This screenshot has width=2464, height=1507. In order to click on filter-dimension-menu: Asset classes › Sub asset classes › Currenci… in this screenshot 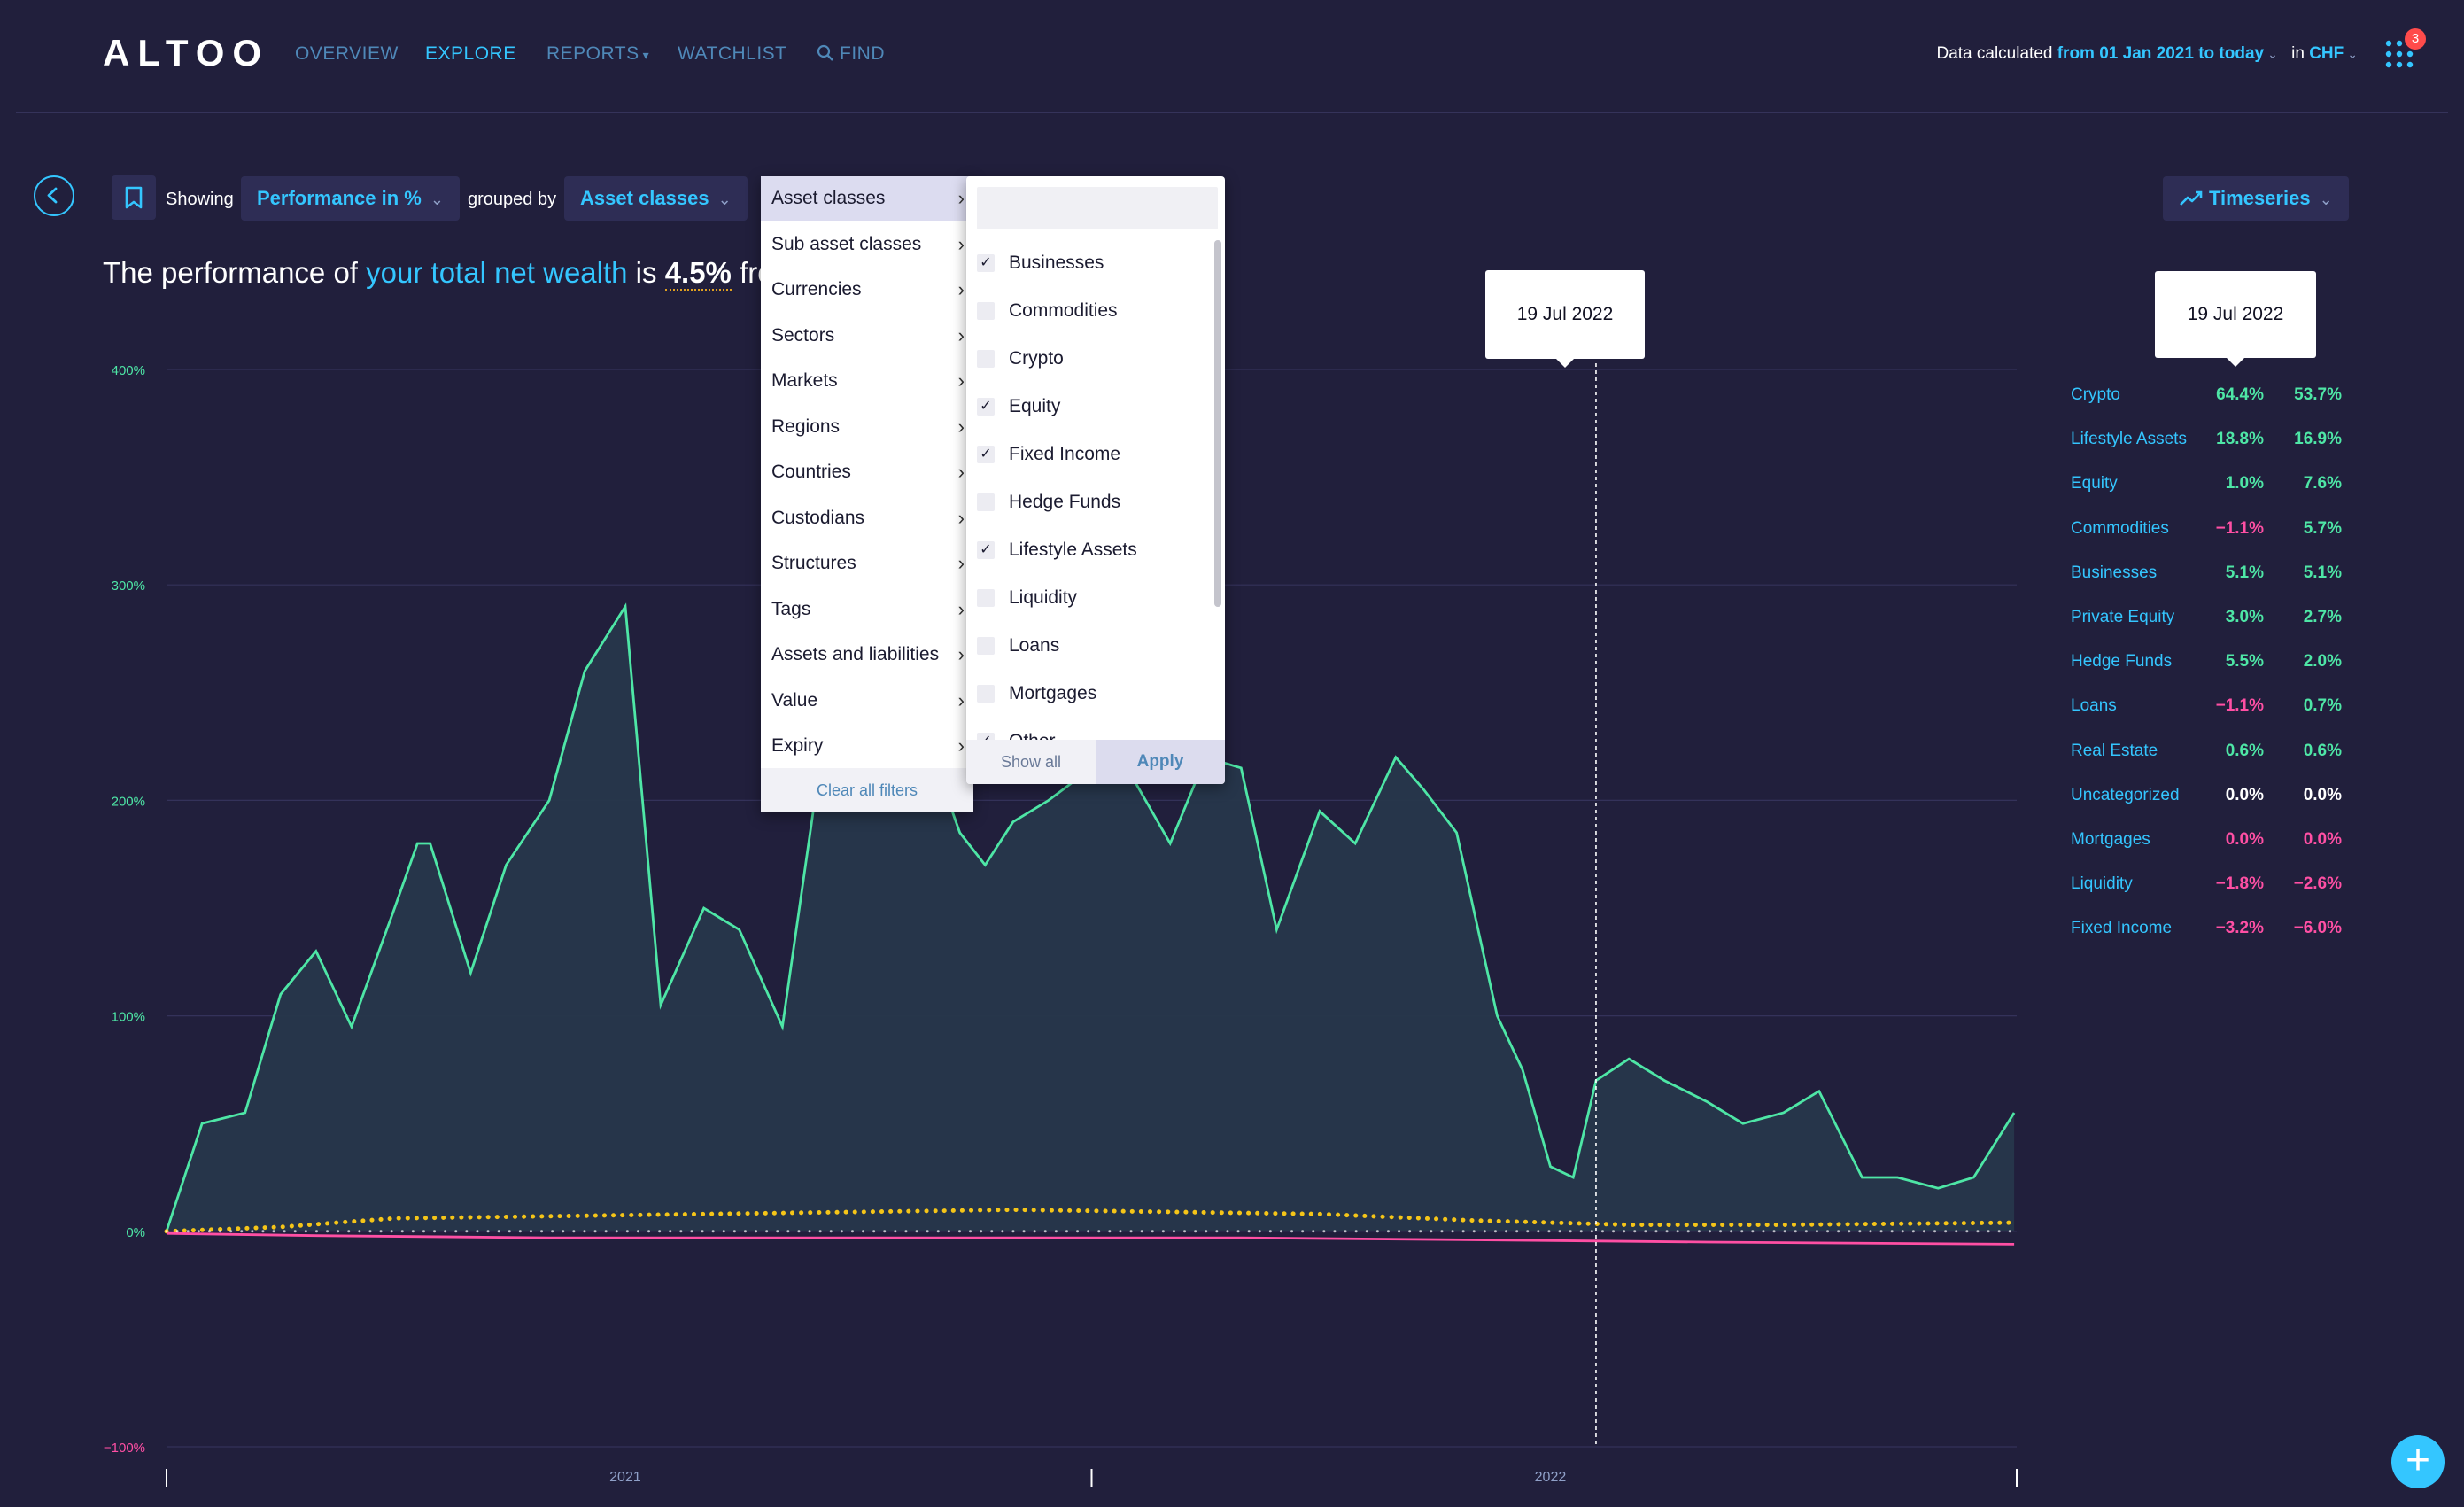, I will do `click(867, 494)`.